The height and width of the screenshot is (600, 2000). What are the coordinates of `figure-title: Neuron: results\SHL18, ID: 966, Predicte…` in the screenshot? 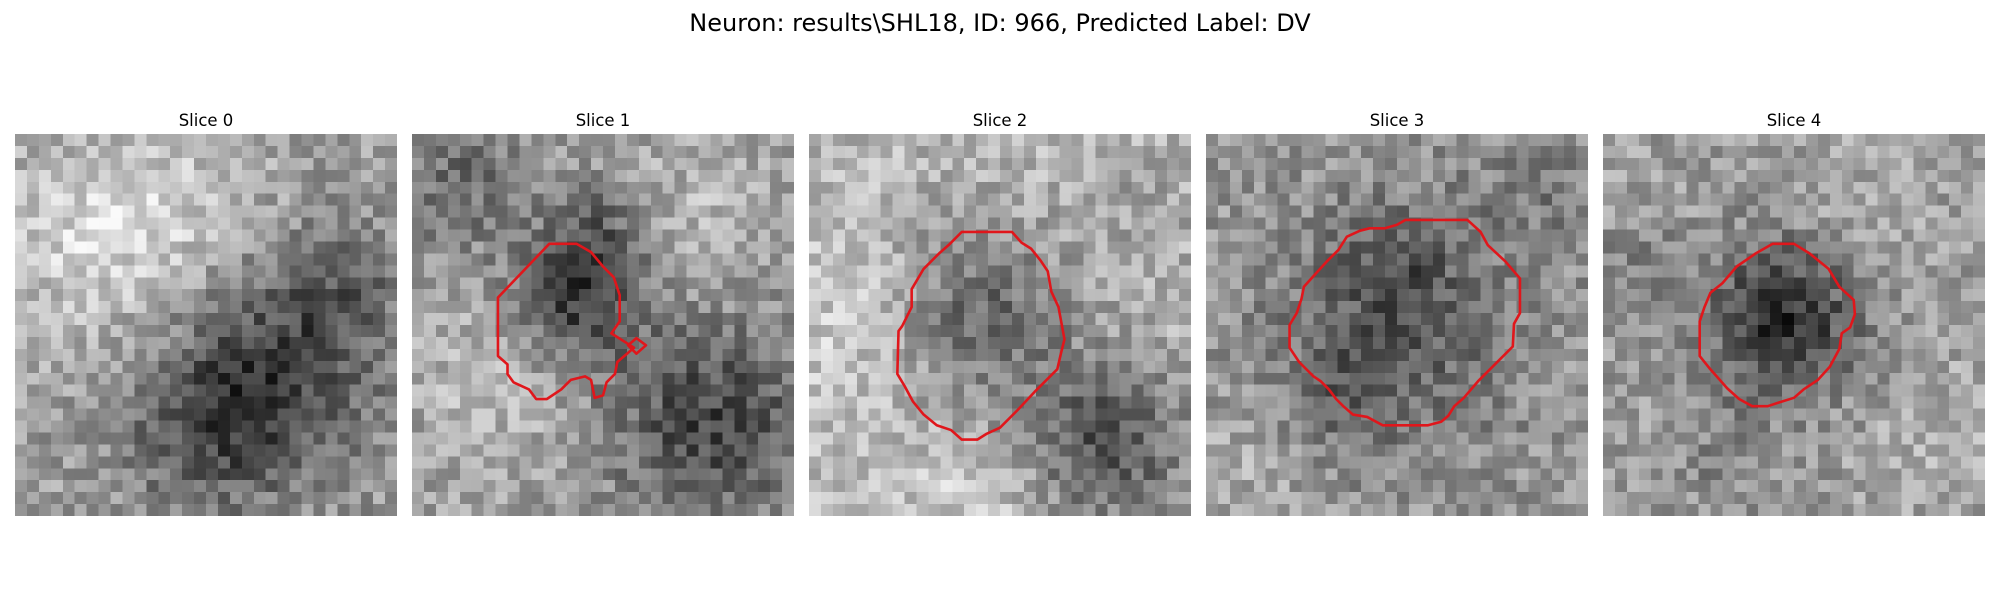 It's located at (1000, 23).